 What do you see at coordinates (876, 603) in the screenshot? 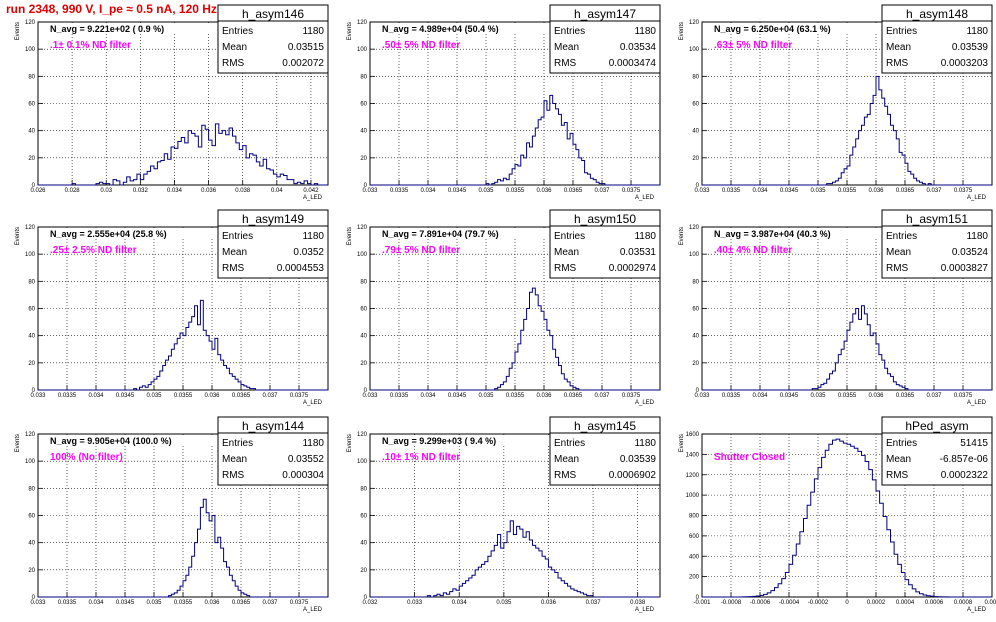
I see `x-tick-label: 0.0002` at bounding box center [876, 603].